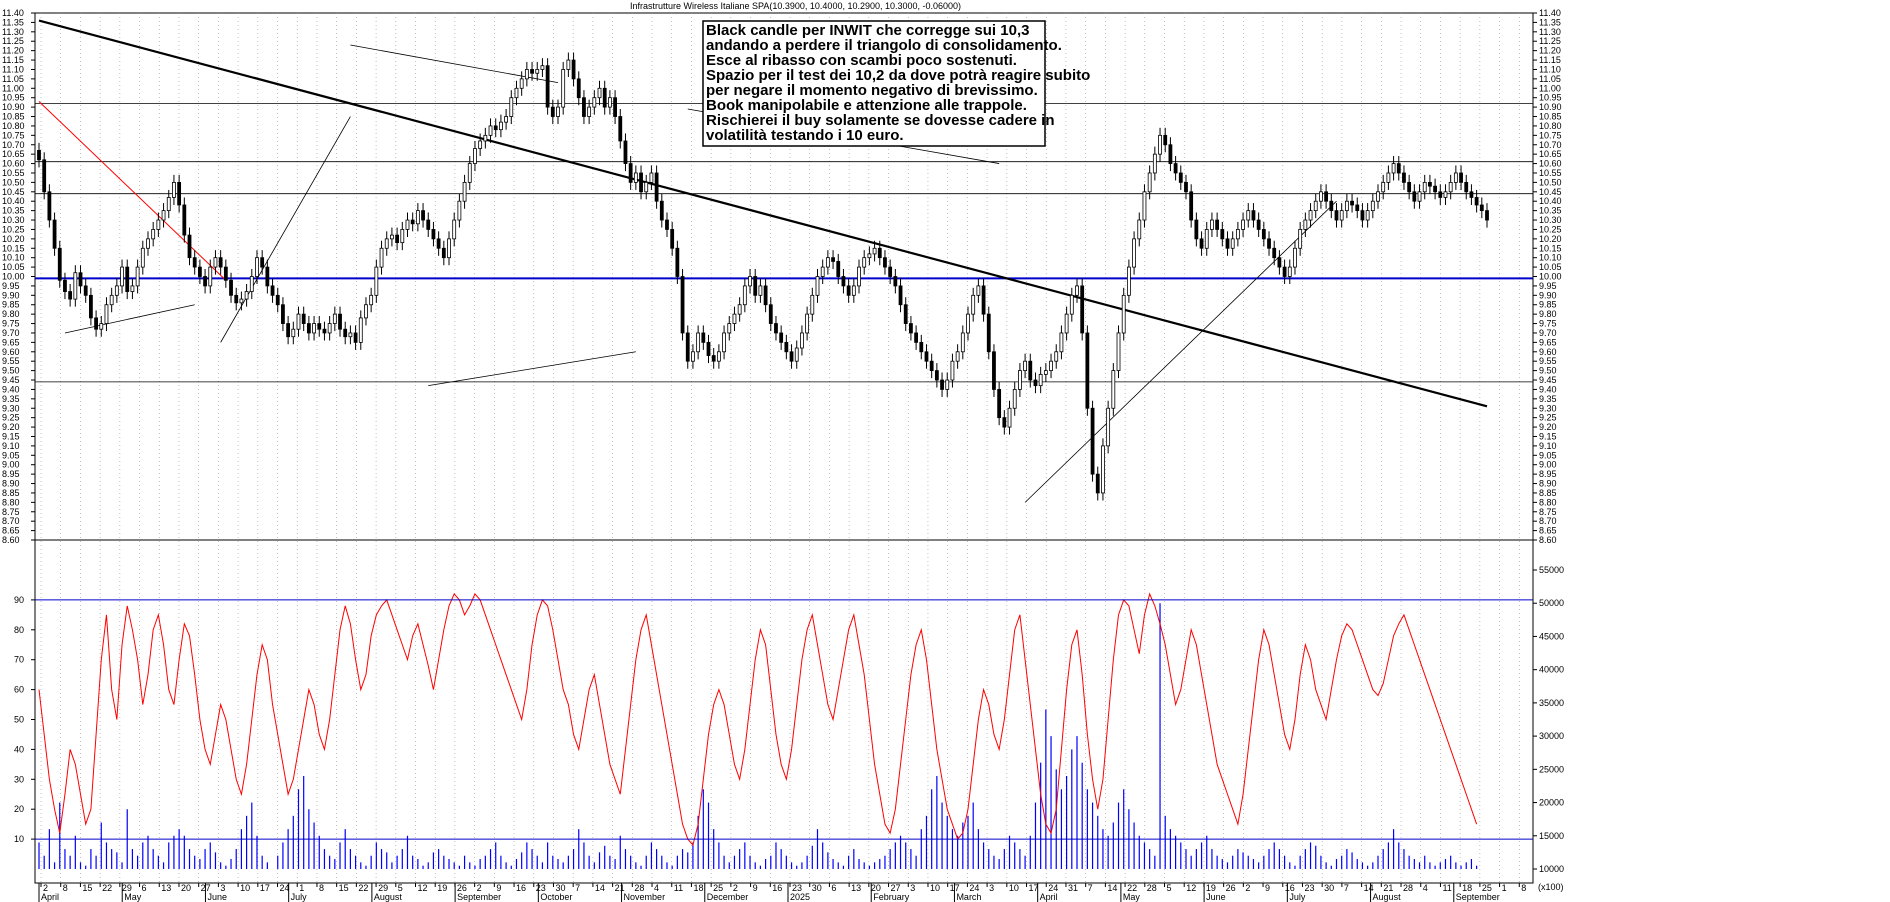 The image size is (1890, 902). I want to click on x-month-label: February, so click(891, 897).